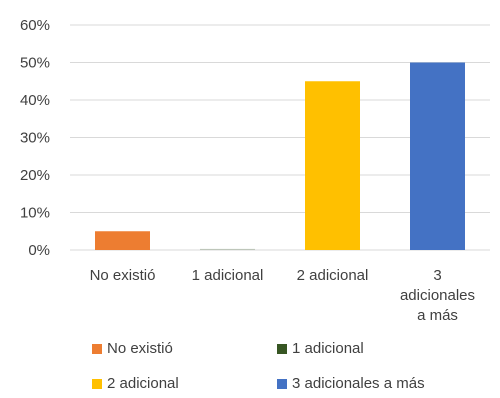 The image size is (500, 398). Describe the element at coordinates (143, 383) in the screenshot. I see `legend-label-2-adicional: 2 adicional` at that location.